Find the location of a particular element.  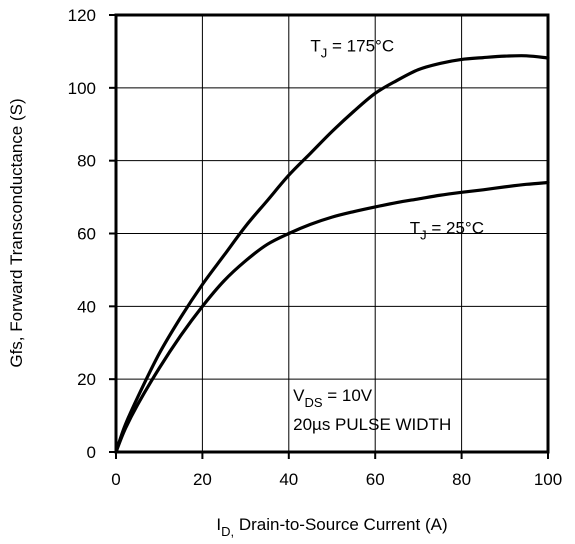

x-axis-title-rest: Drain-to-Source Current (A) is located at coordinates (341, 524).